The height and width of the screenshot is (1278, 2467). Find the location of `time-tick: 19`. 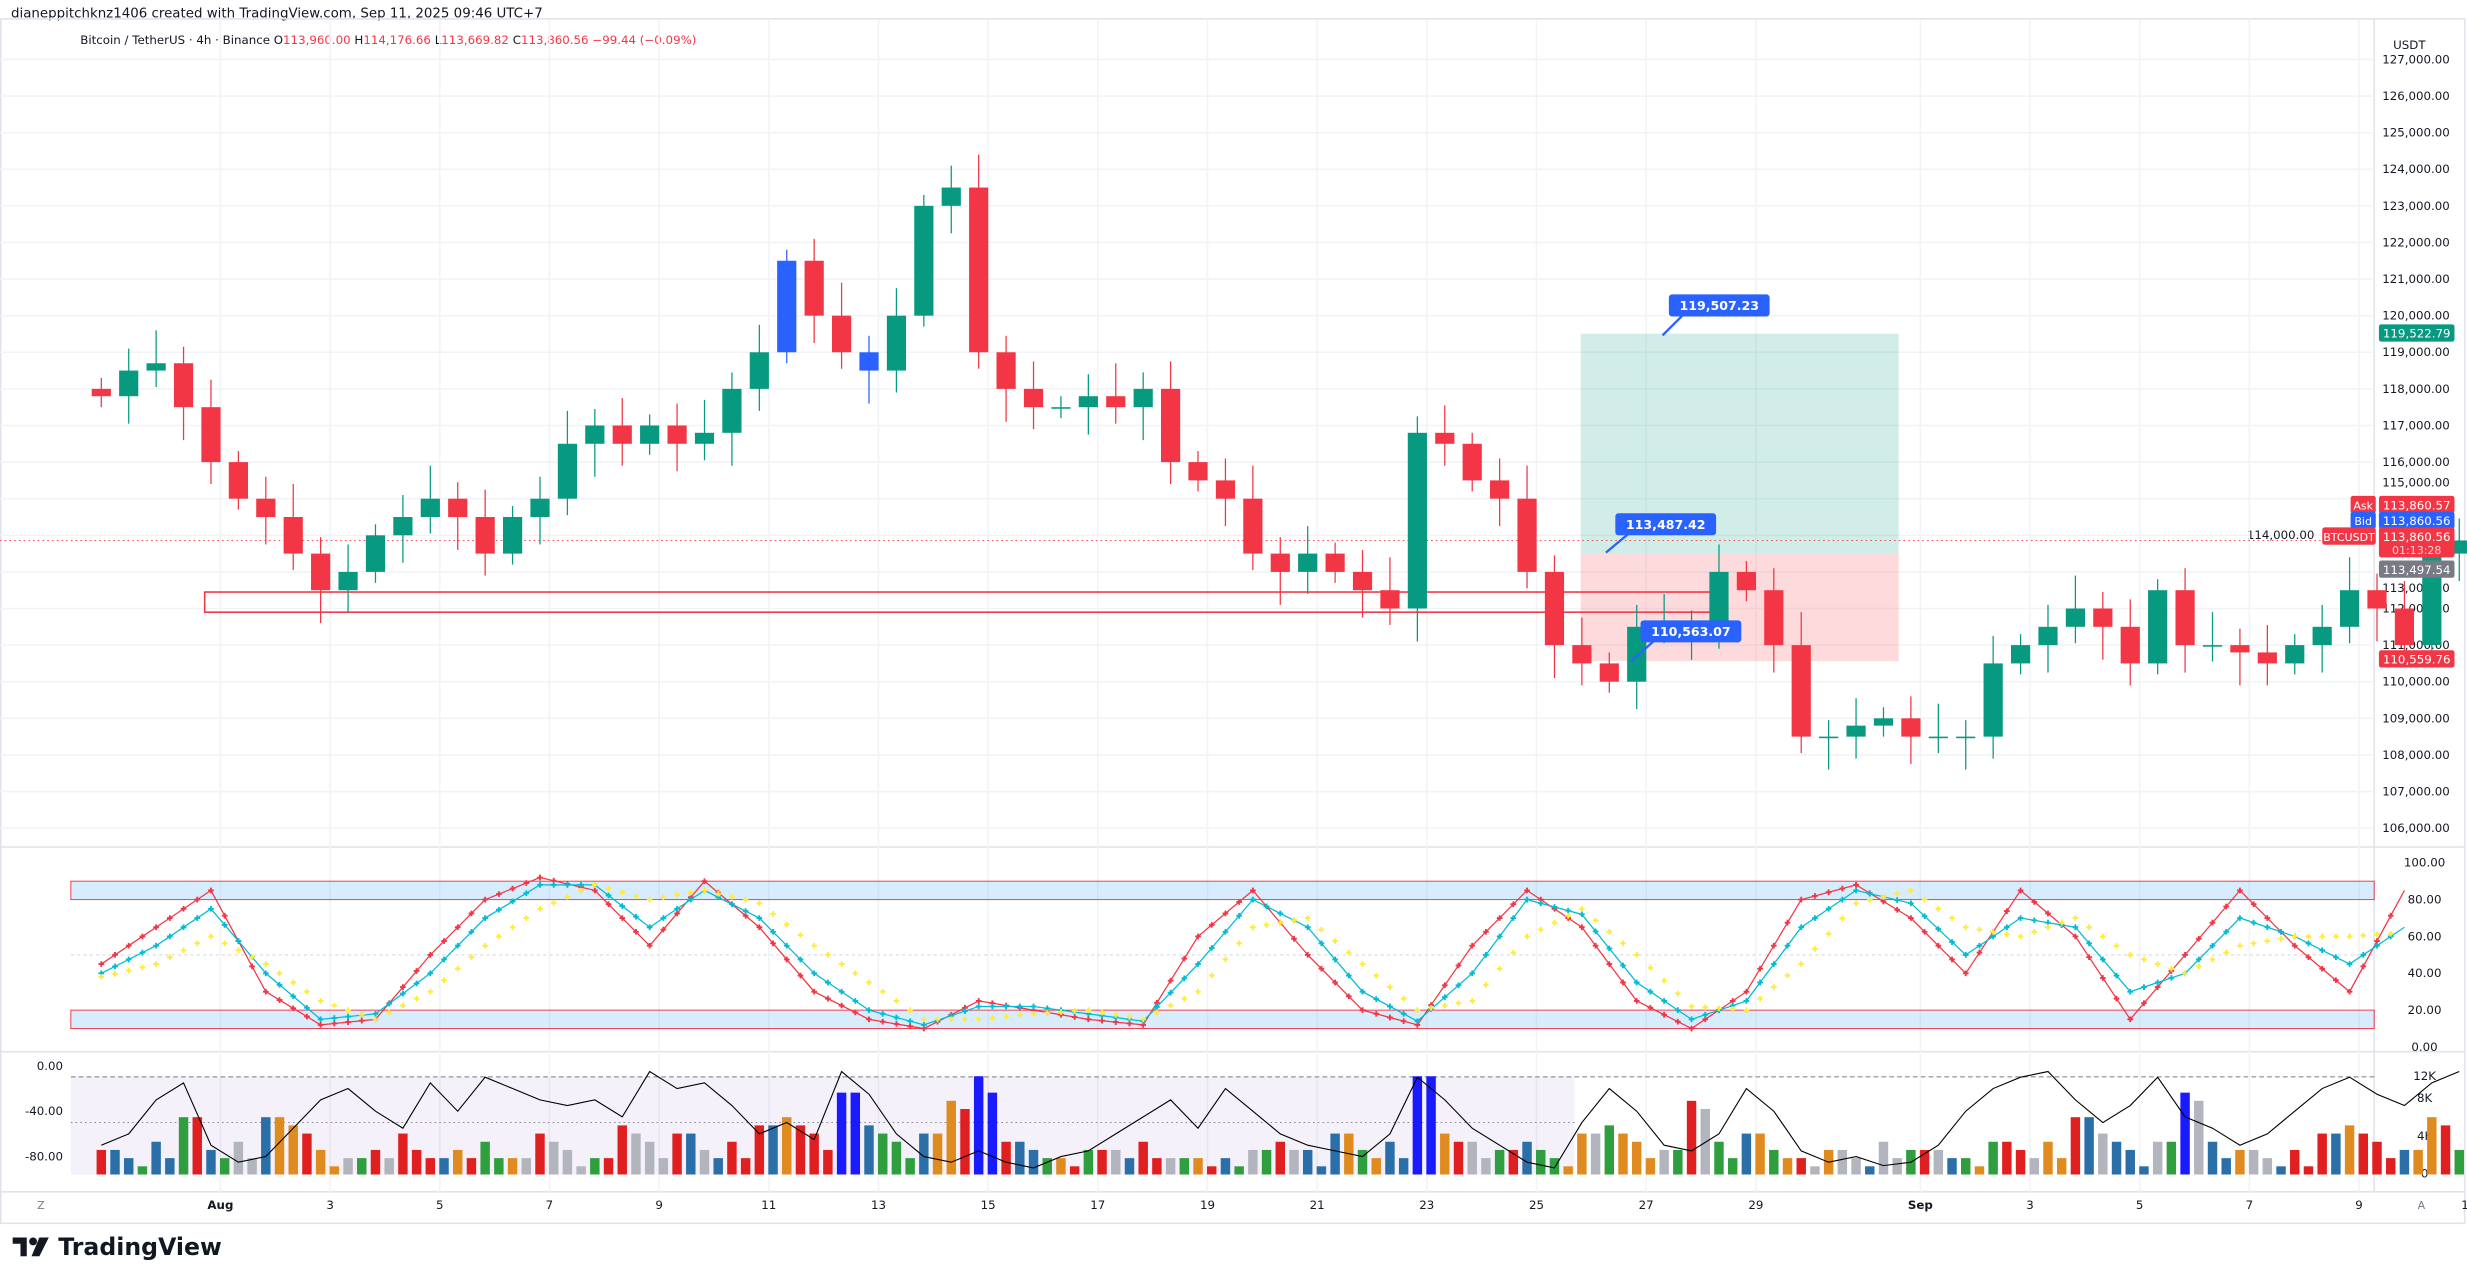

time-tick: 19 is located at coordinates (1207, 1205).